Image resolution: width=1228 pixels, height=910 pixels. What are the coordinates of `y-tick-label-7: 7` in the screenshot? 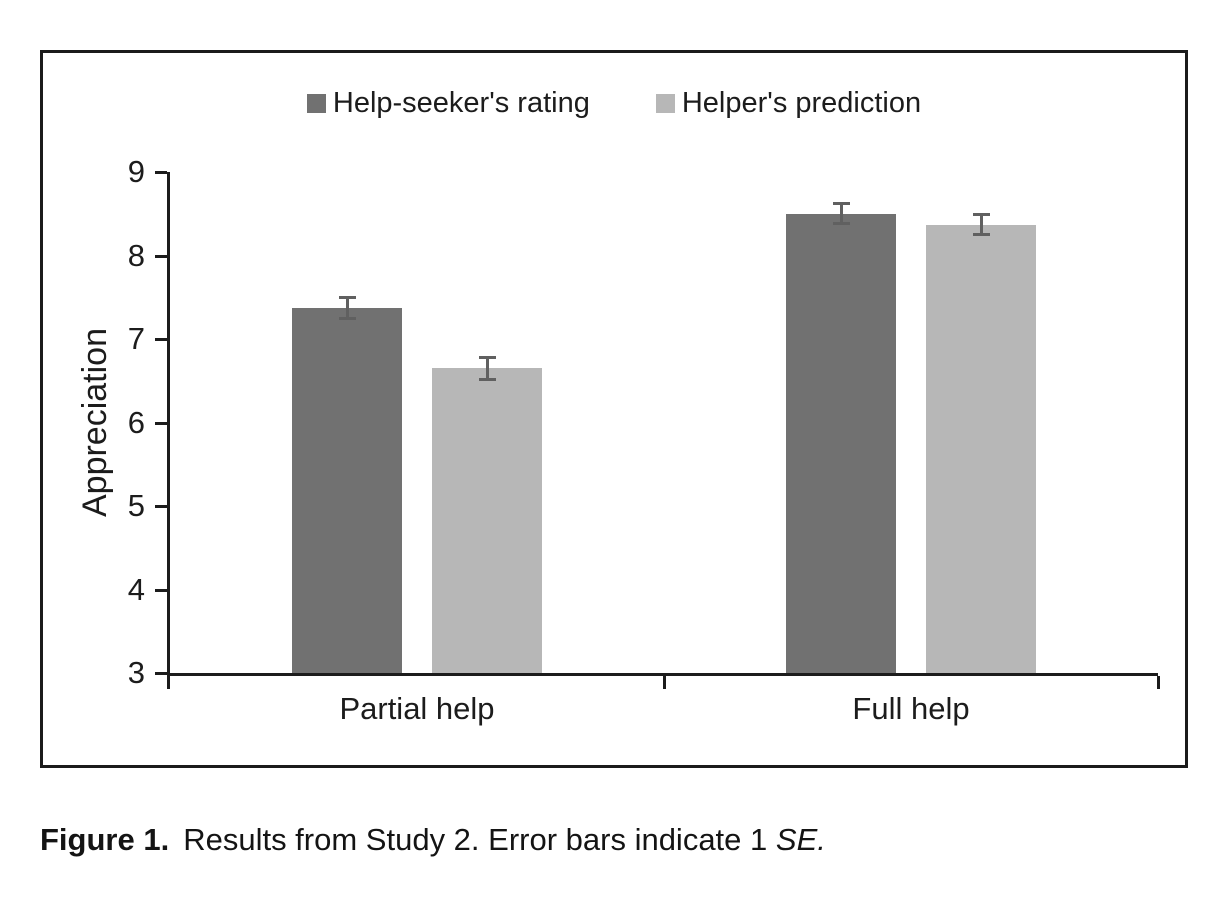 It's located at (136, 338).